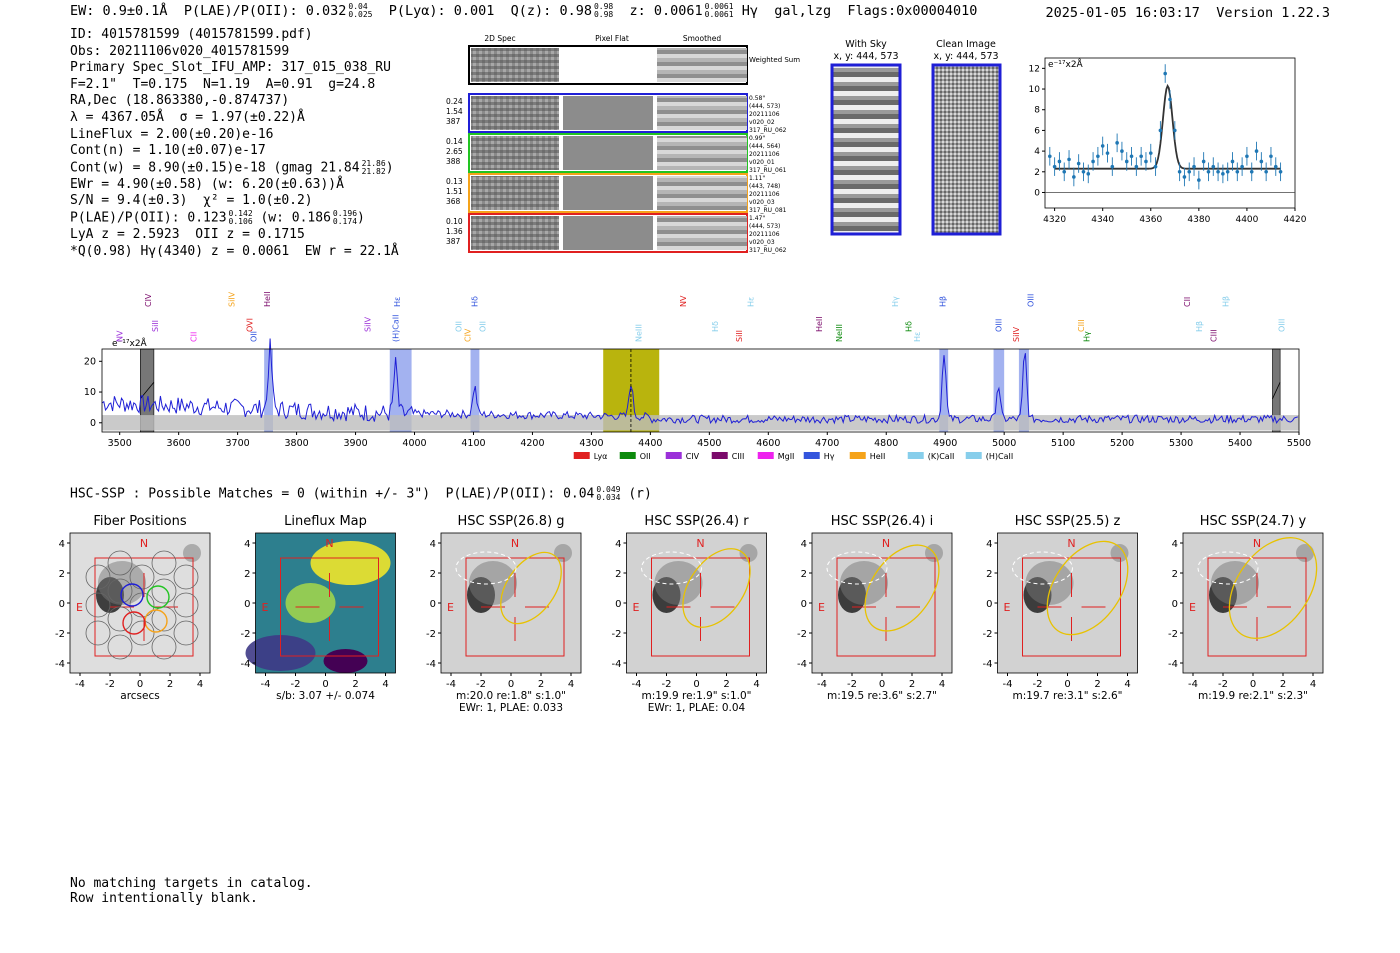 Image resolution: width=1400 pixels, height=953 pixels. What do you see at coordinates (473, 443) in the screenshot?
I see `full-xtick-label: 4100` at bounding box center [473, 443].